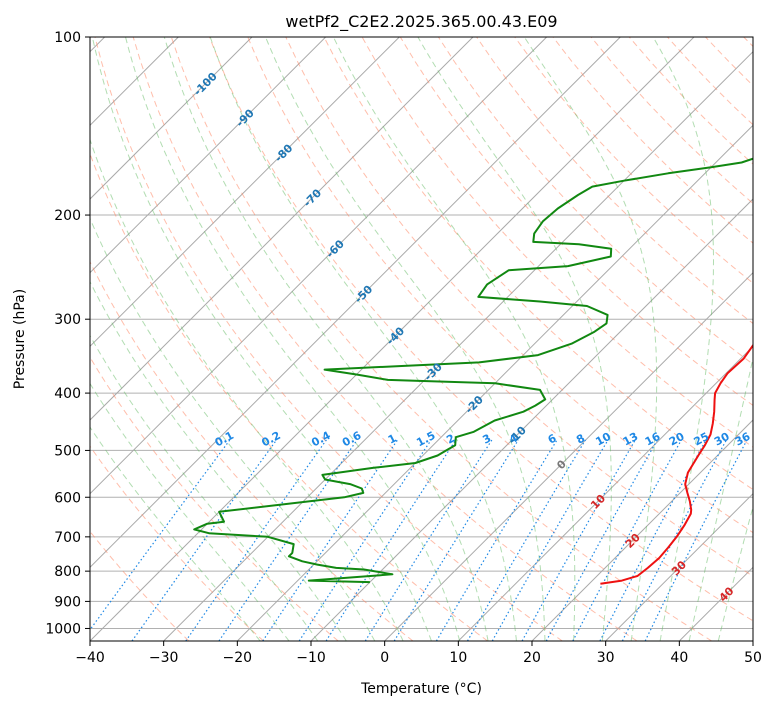 This screenshot has width=775, height=708. I want to click on y-axis: 100 200 300 400 500 600 700 800 900 1000, so click(67, 333).